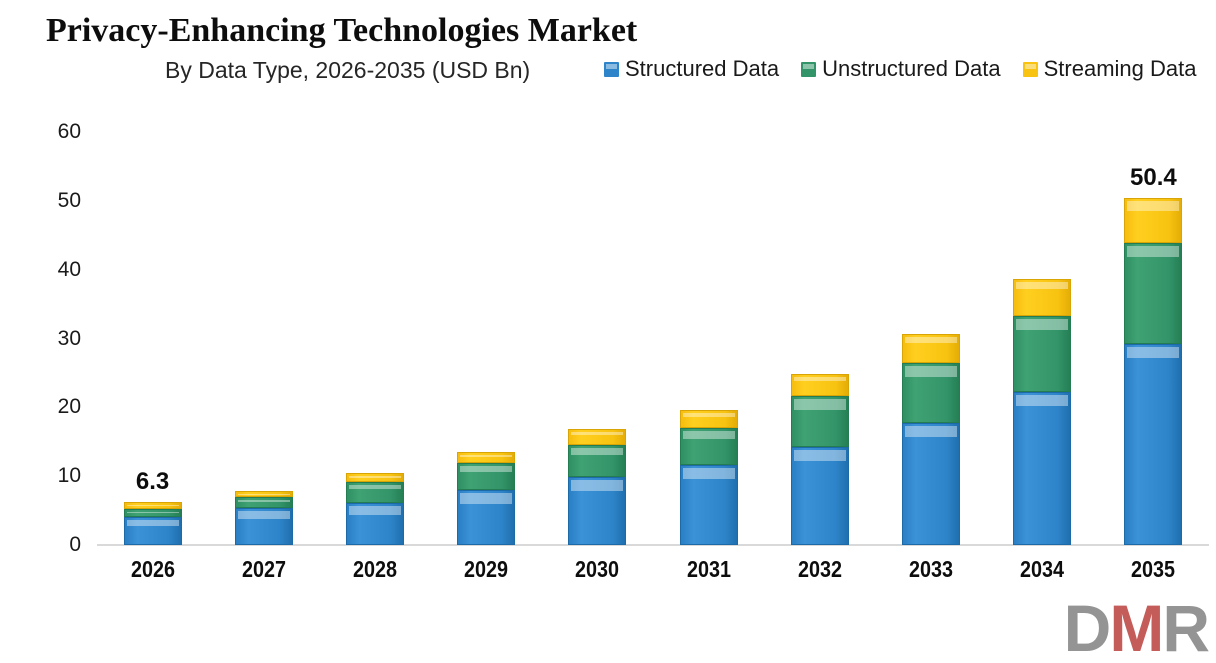 The height and width of the screenshot is (663, 1216). I want to click on y-axis-tick-label: 20, so click(69, 407).